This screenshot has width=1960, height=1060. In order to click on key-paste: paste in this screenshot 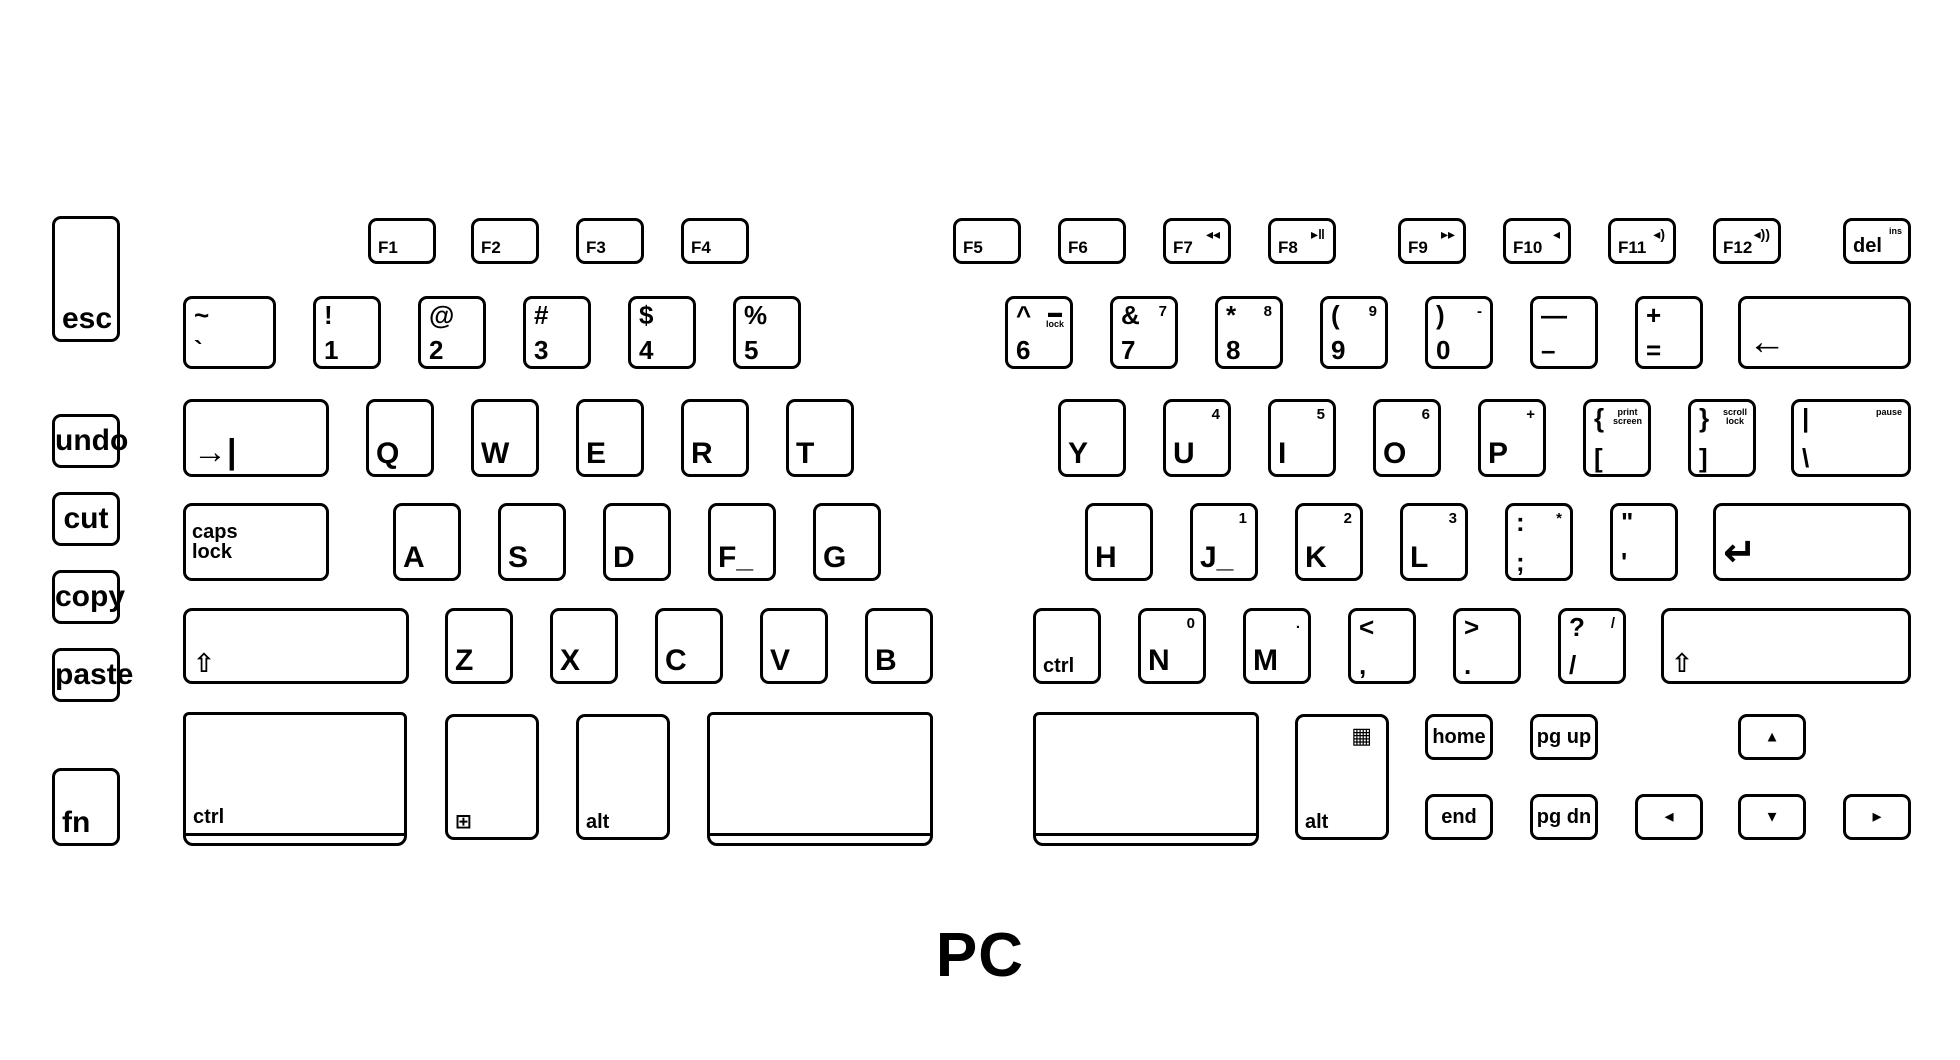, I will do `click(92, 675)`.